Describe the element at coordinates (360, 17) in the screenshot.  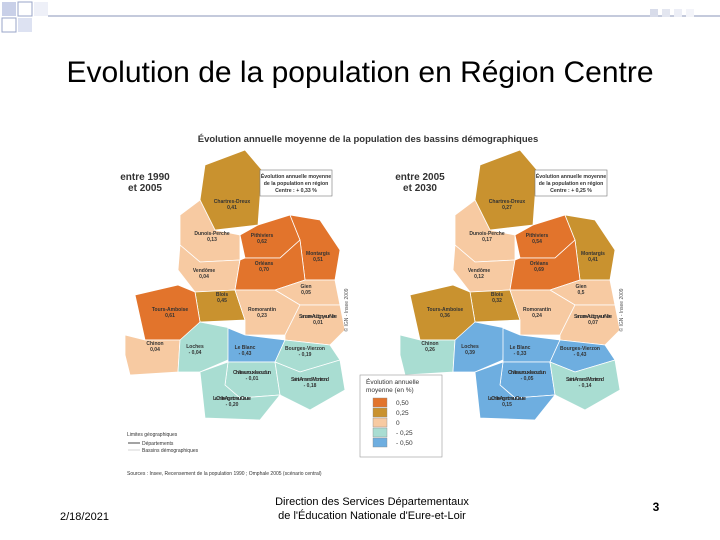
I see `template-decoration` at that location.